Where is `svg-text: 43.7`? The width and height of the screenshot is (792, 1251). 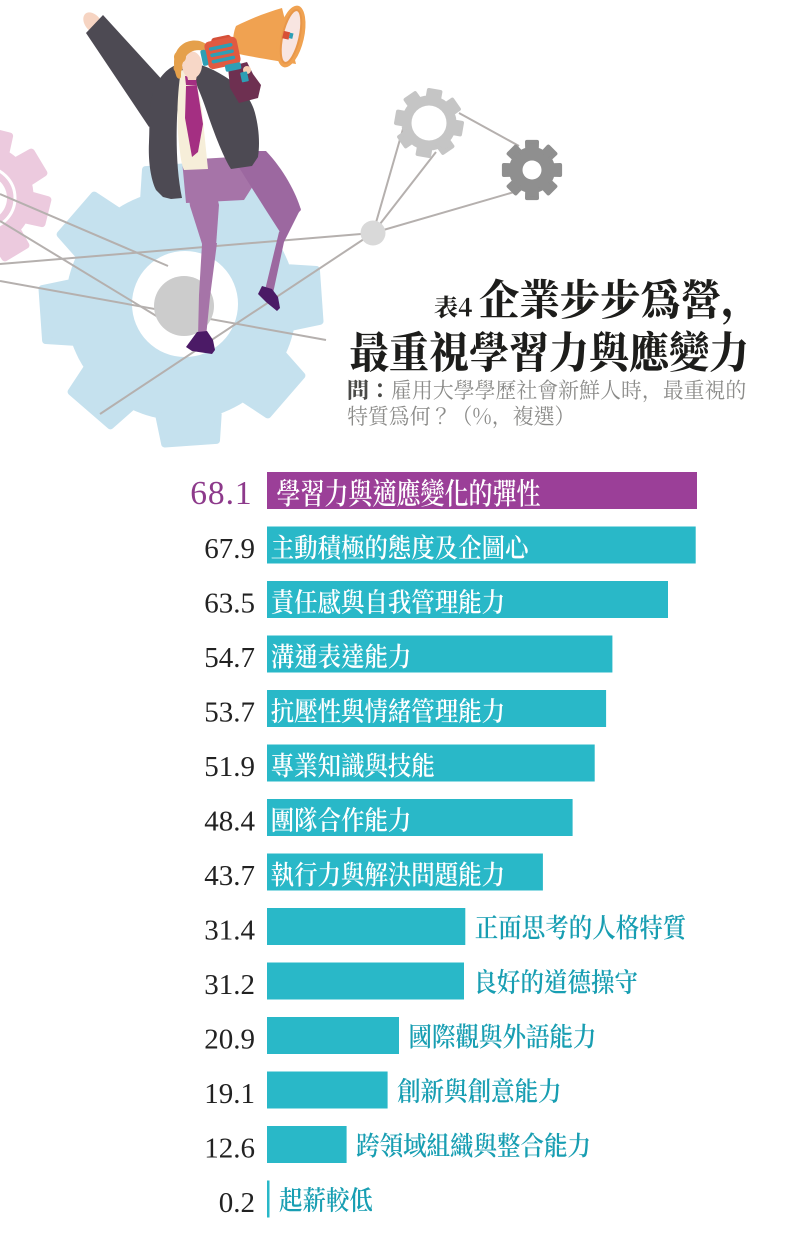
svg-text: 43.7 is located at coordinates (229, 876).